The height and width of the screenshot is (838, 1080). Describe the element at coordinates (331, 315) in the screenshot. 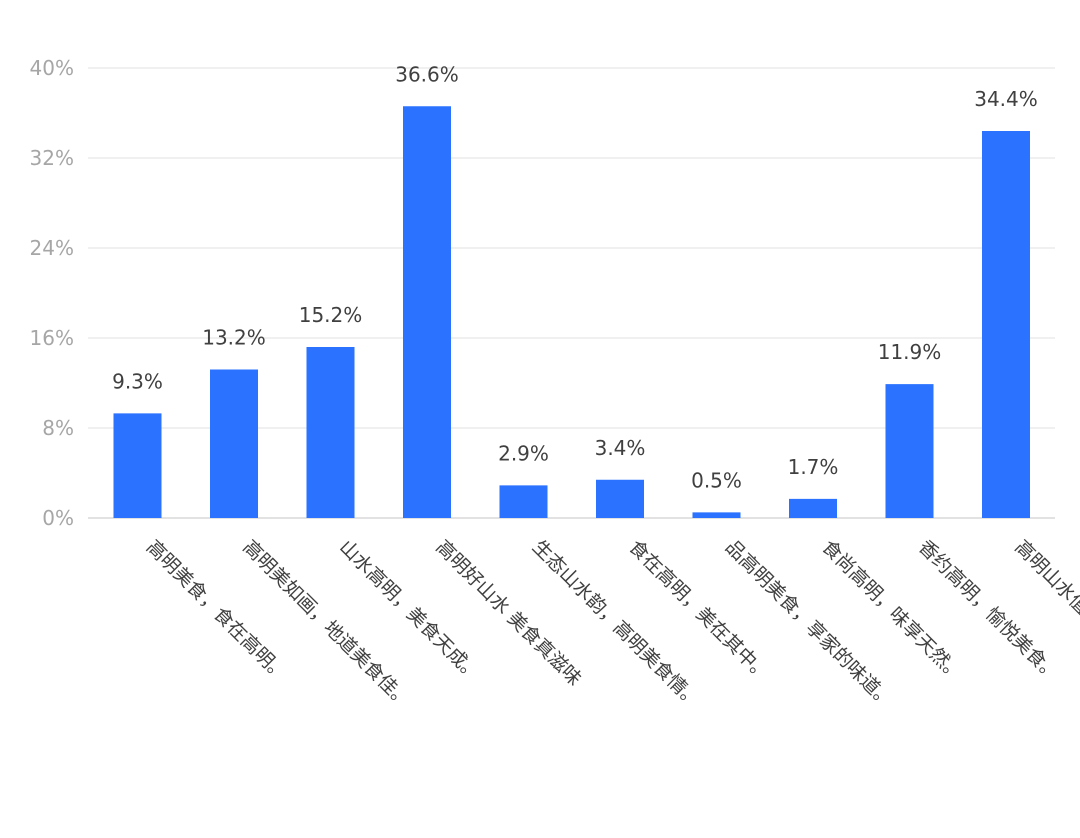

I see `data-label: 15.2%` at that location.